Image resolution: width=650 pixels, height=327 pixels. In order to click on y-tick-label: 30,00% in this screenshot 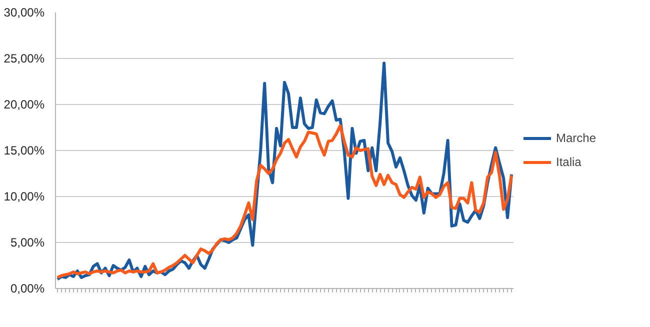, I will do `click(24, 13)`.